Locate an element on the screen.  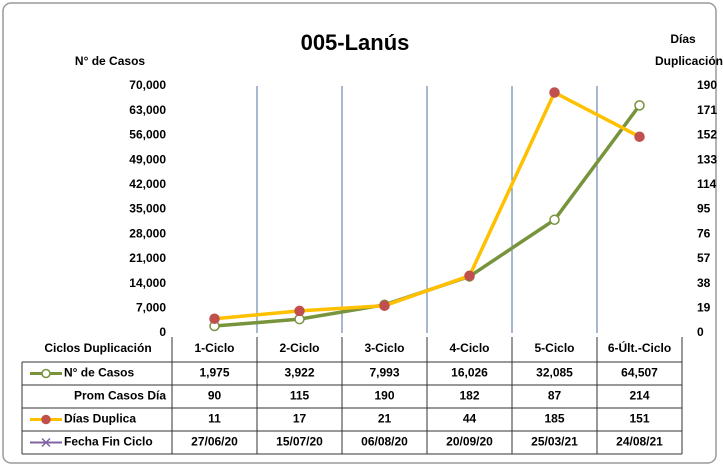
y-tick-label: 7,000 is located at coordinates (151, 307).